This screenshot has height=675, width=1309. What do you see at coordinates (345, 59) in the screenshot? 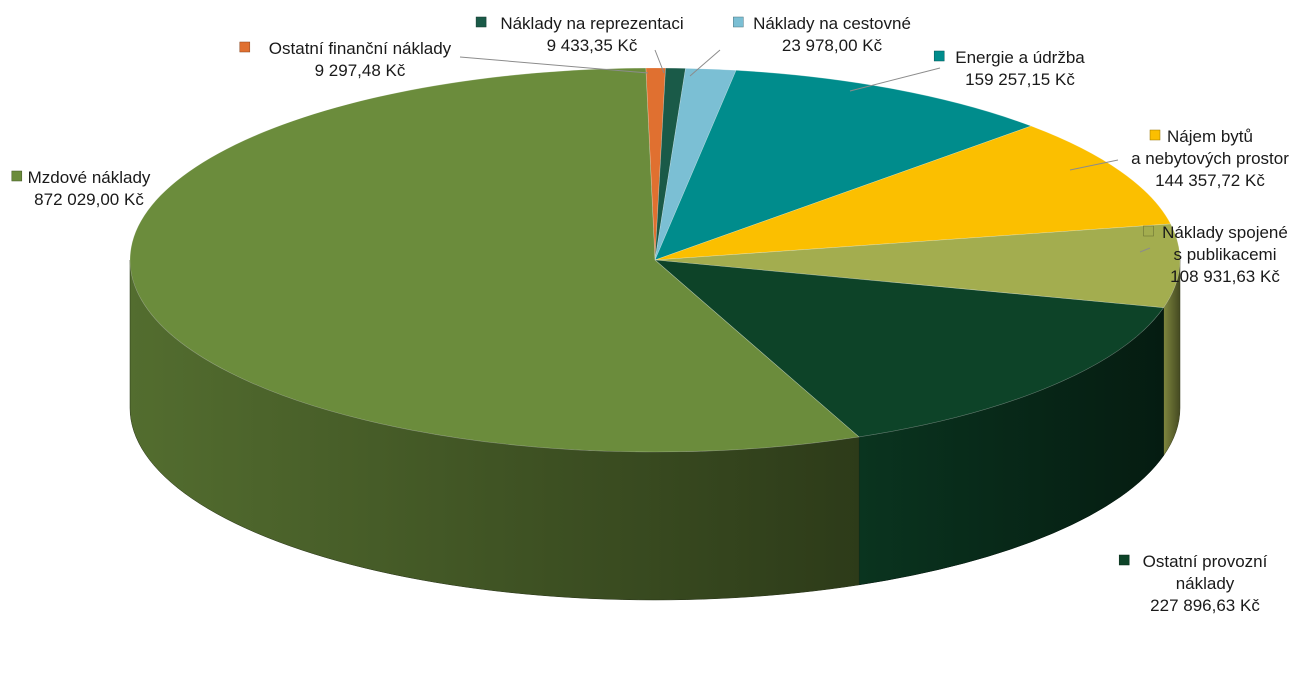
I see `data-label-ostatni-financni-naklady: Ostatní finanční náklady 9 297,48 Kč` at bounding box center [345, 59].